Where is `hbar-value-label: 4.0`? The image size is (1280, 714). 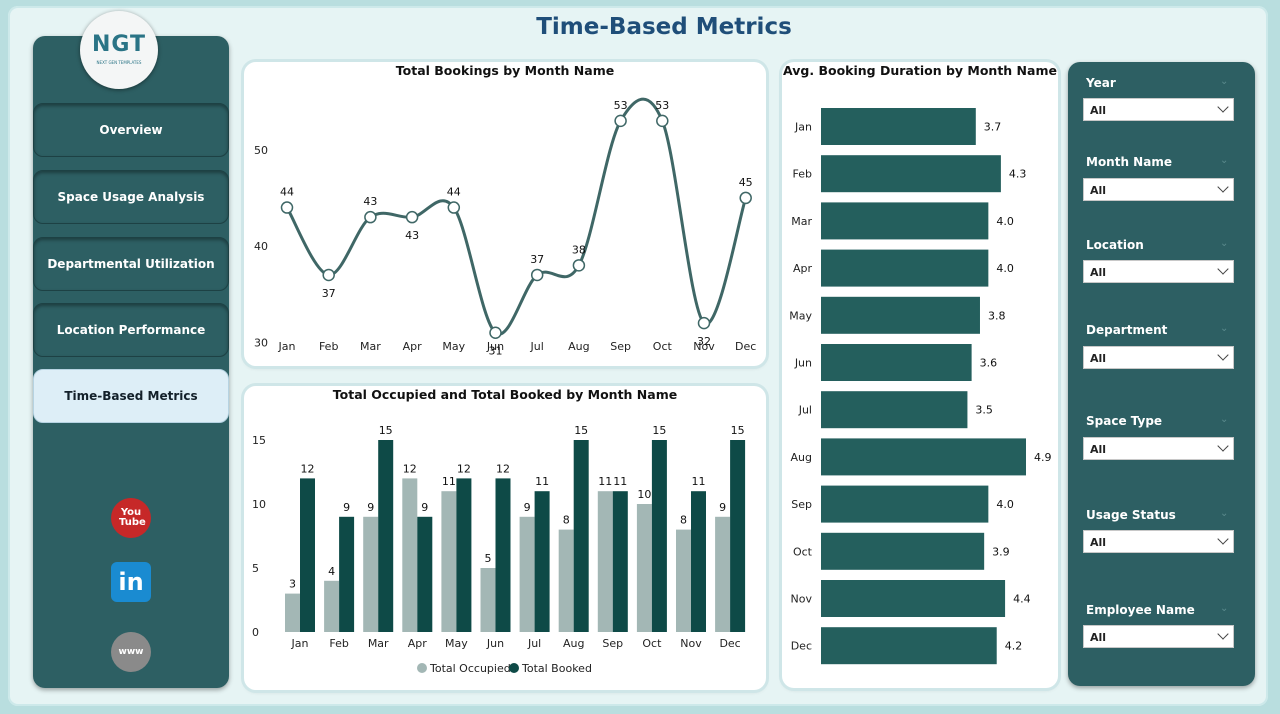
hbar-value-label: 4.0 is located at coordinates (1005, 504).